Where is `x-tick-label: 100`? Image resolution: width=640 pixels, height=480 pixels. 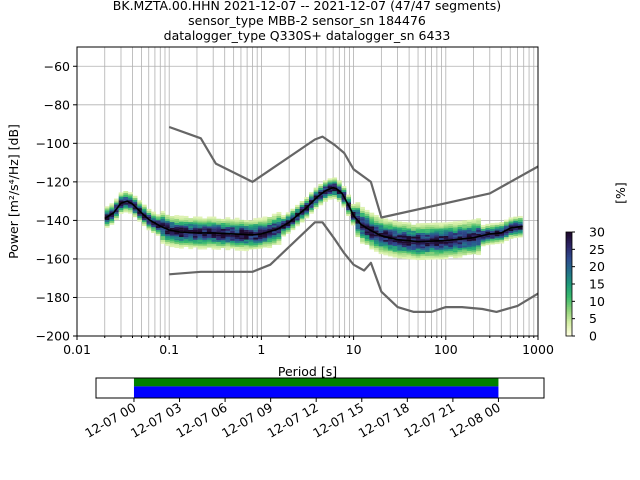 x-tick-label: 100 is located at coordinates (446, 349).